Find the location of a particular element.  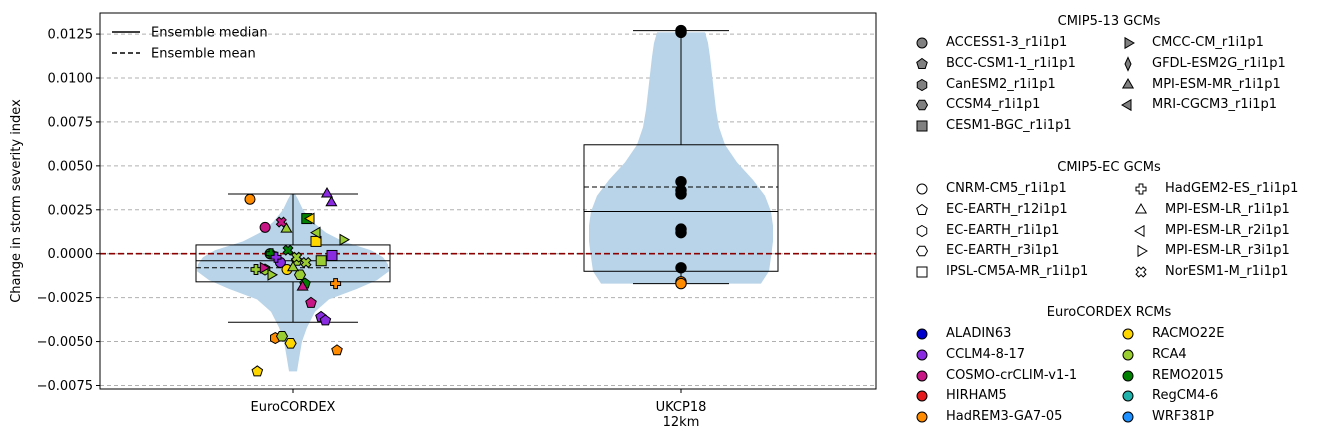

legend-label: MPI-ESM-MR_r1i1p1 is located at coordinates (1216, 84).